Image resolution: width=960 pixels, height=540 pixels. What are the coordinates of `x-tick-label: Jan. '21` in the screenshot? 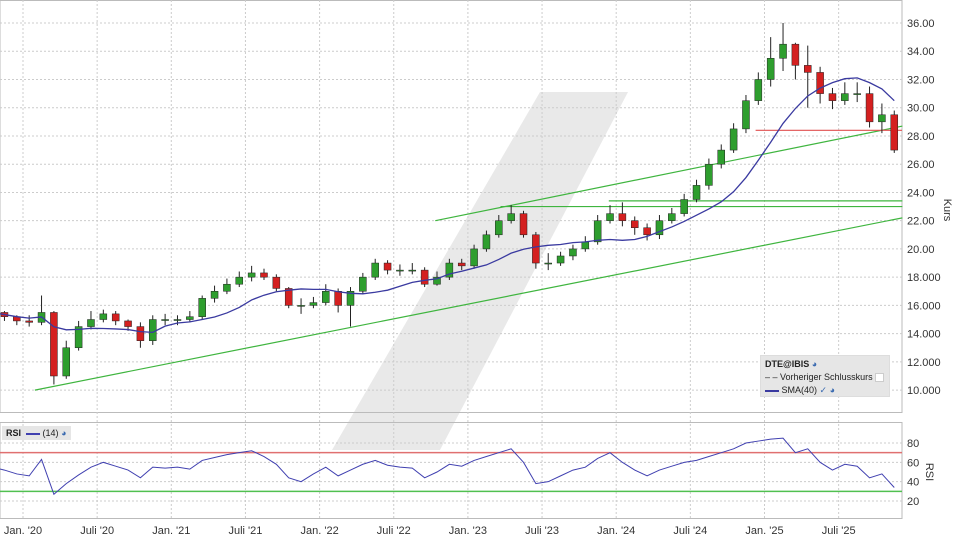 It's located at (171, 531).